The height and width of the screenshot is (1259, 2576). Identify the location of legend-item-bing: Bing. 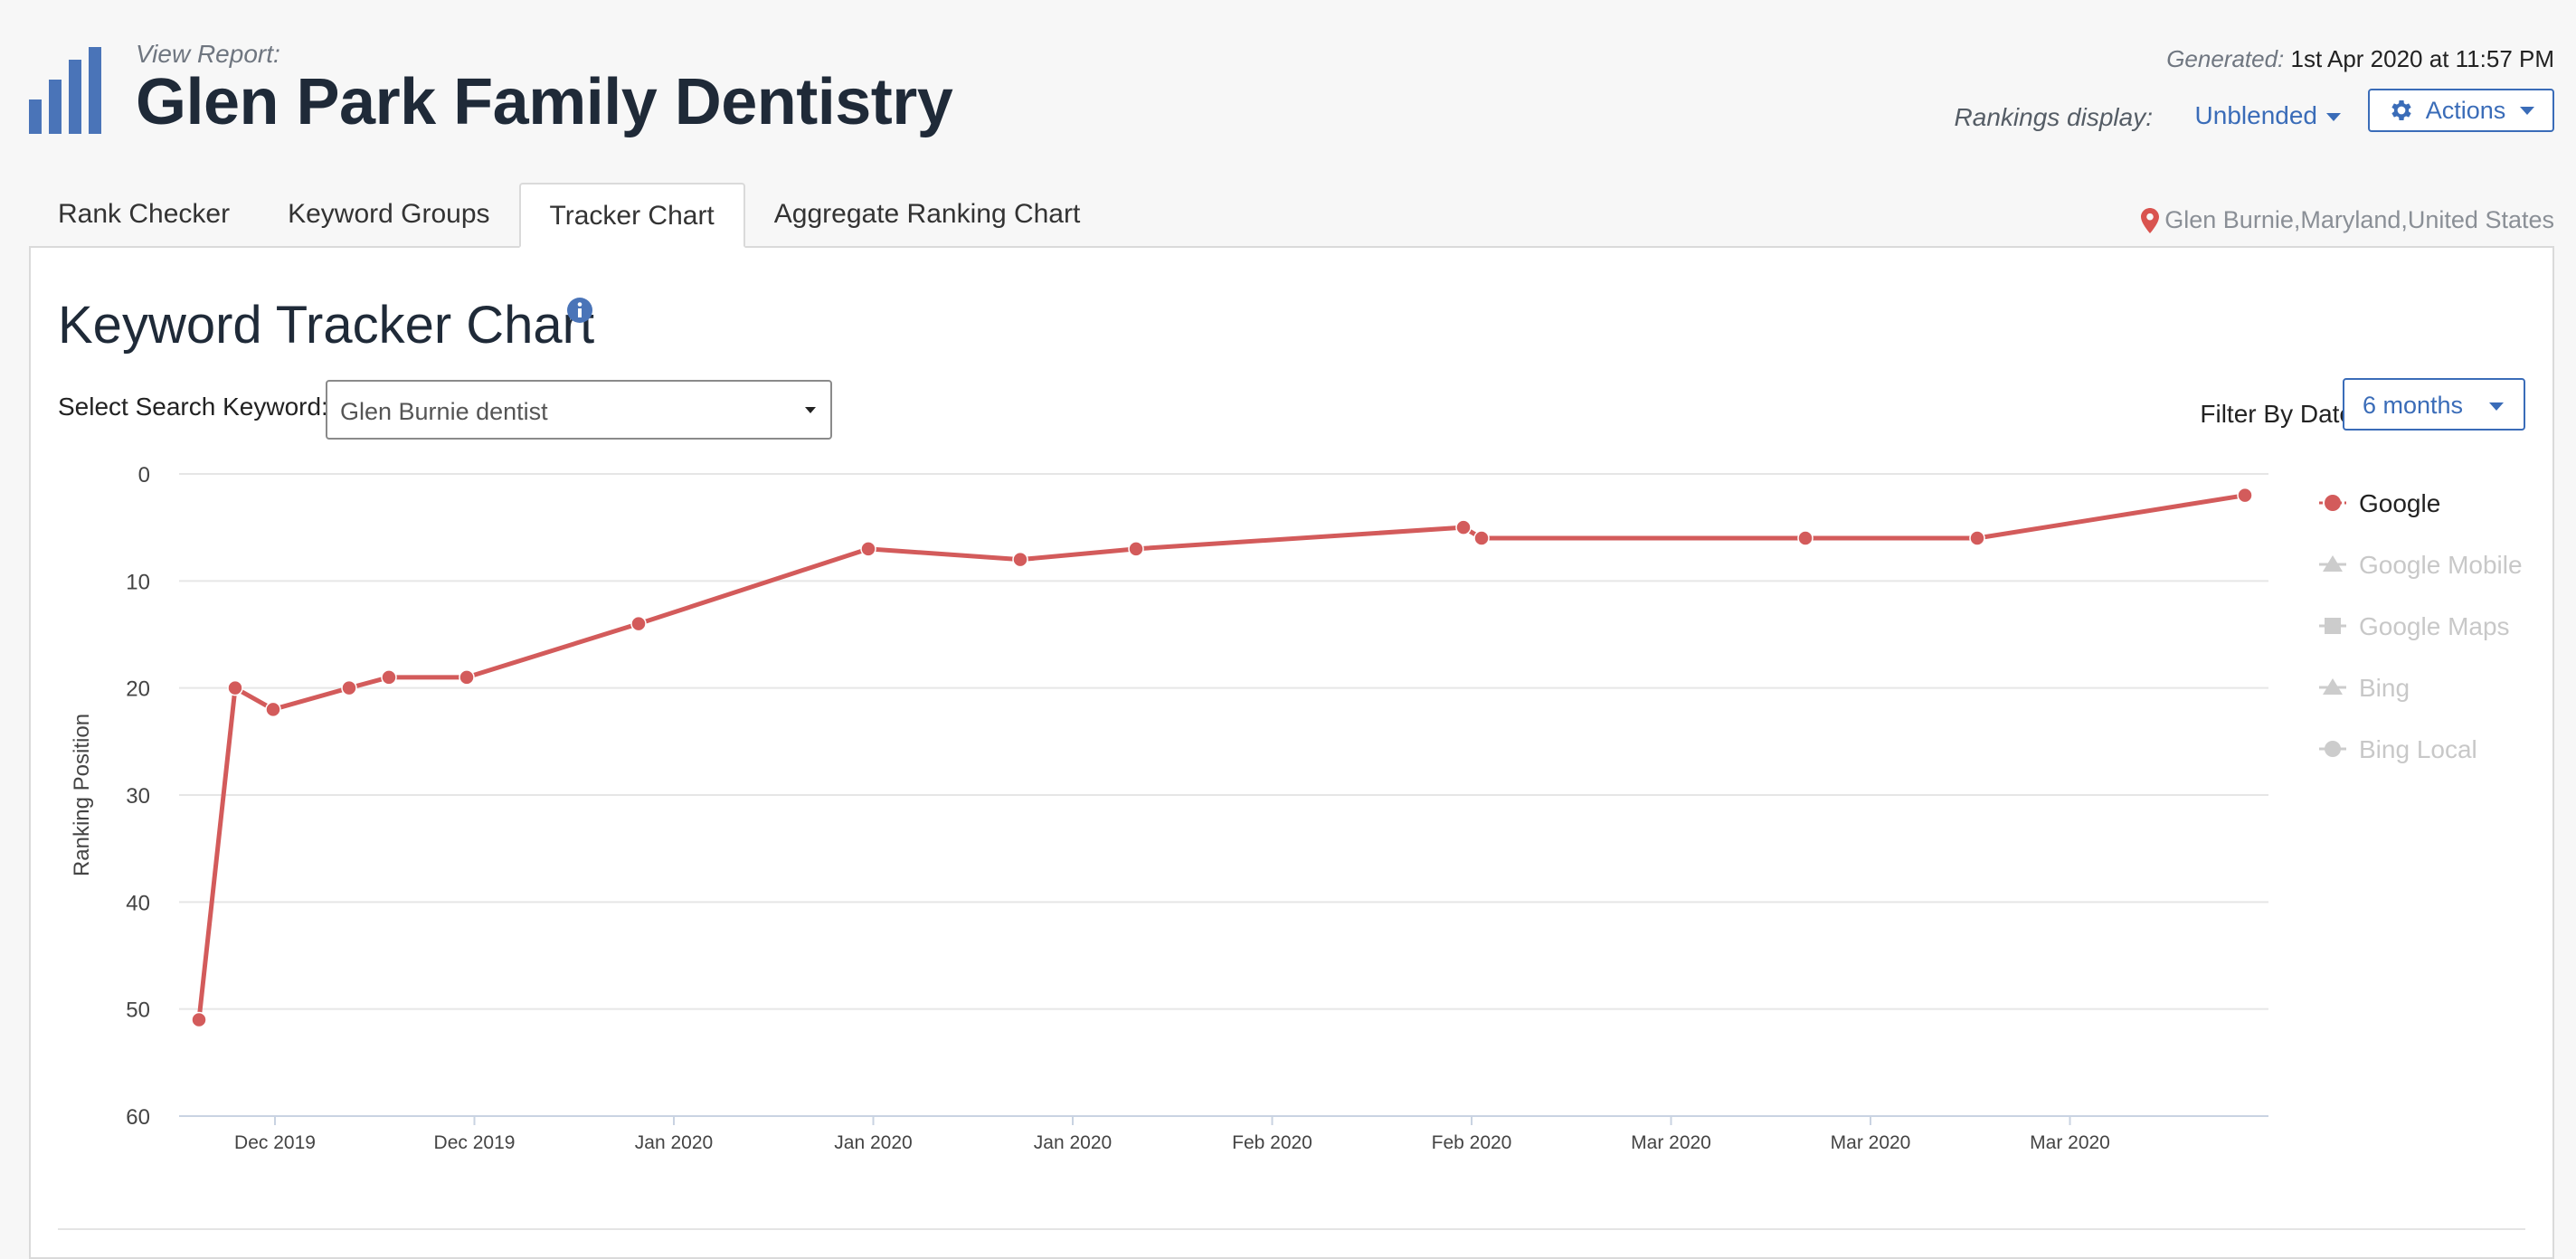
(2384, 688).